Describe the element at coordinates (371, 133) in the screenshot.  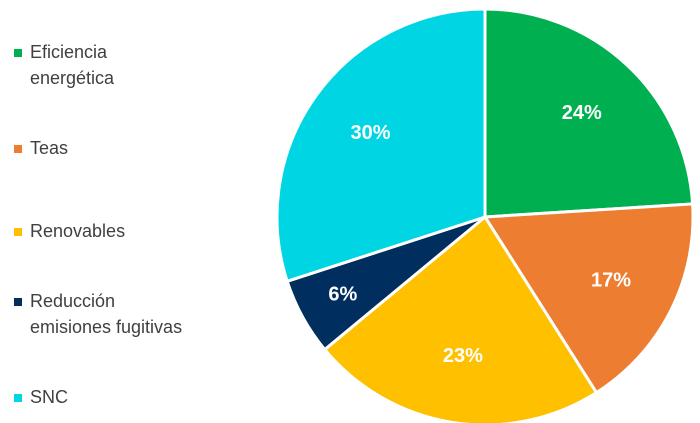
I see `data-label: 30%` at that location.